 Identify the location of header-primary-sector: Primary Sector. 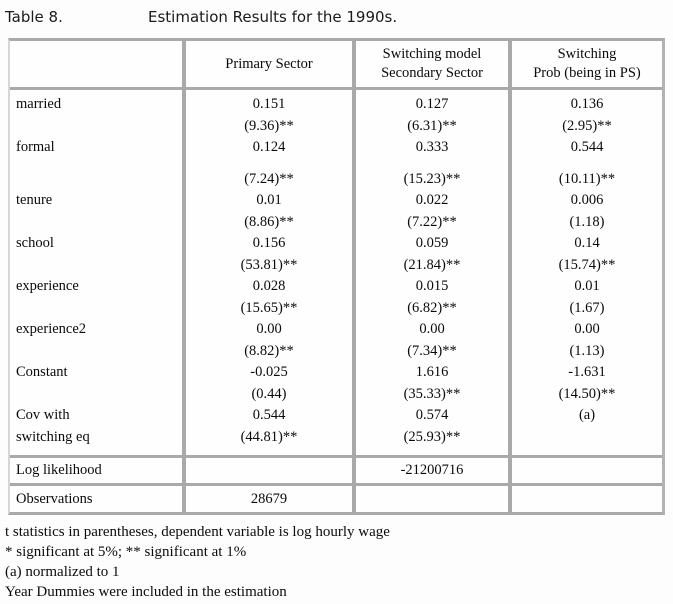
(267, 64).